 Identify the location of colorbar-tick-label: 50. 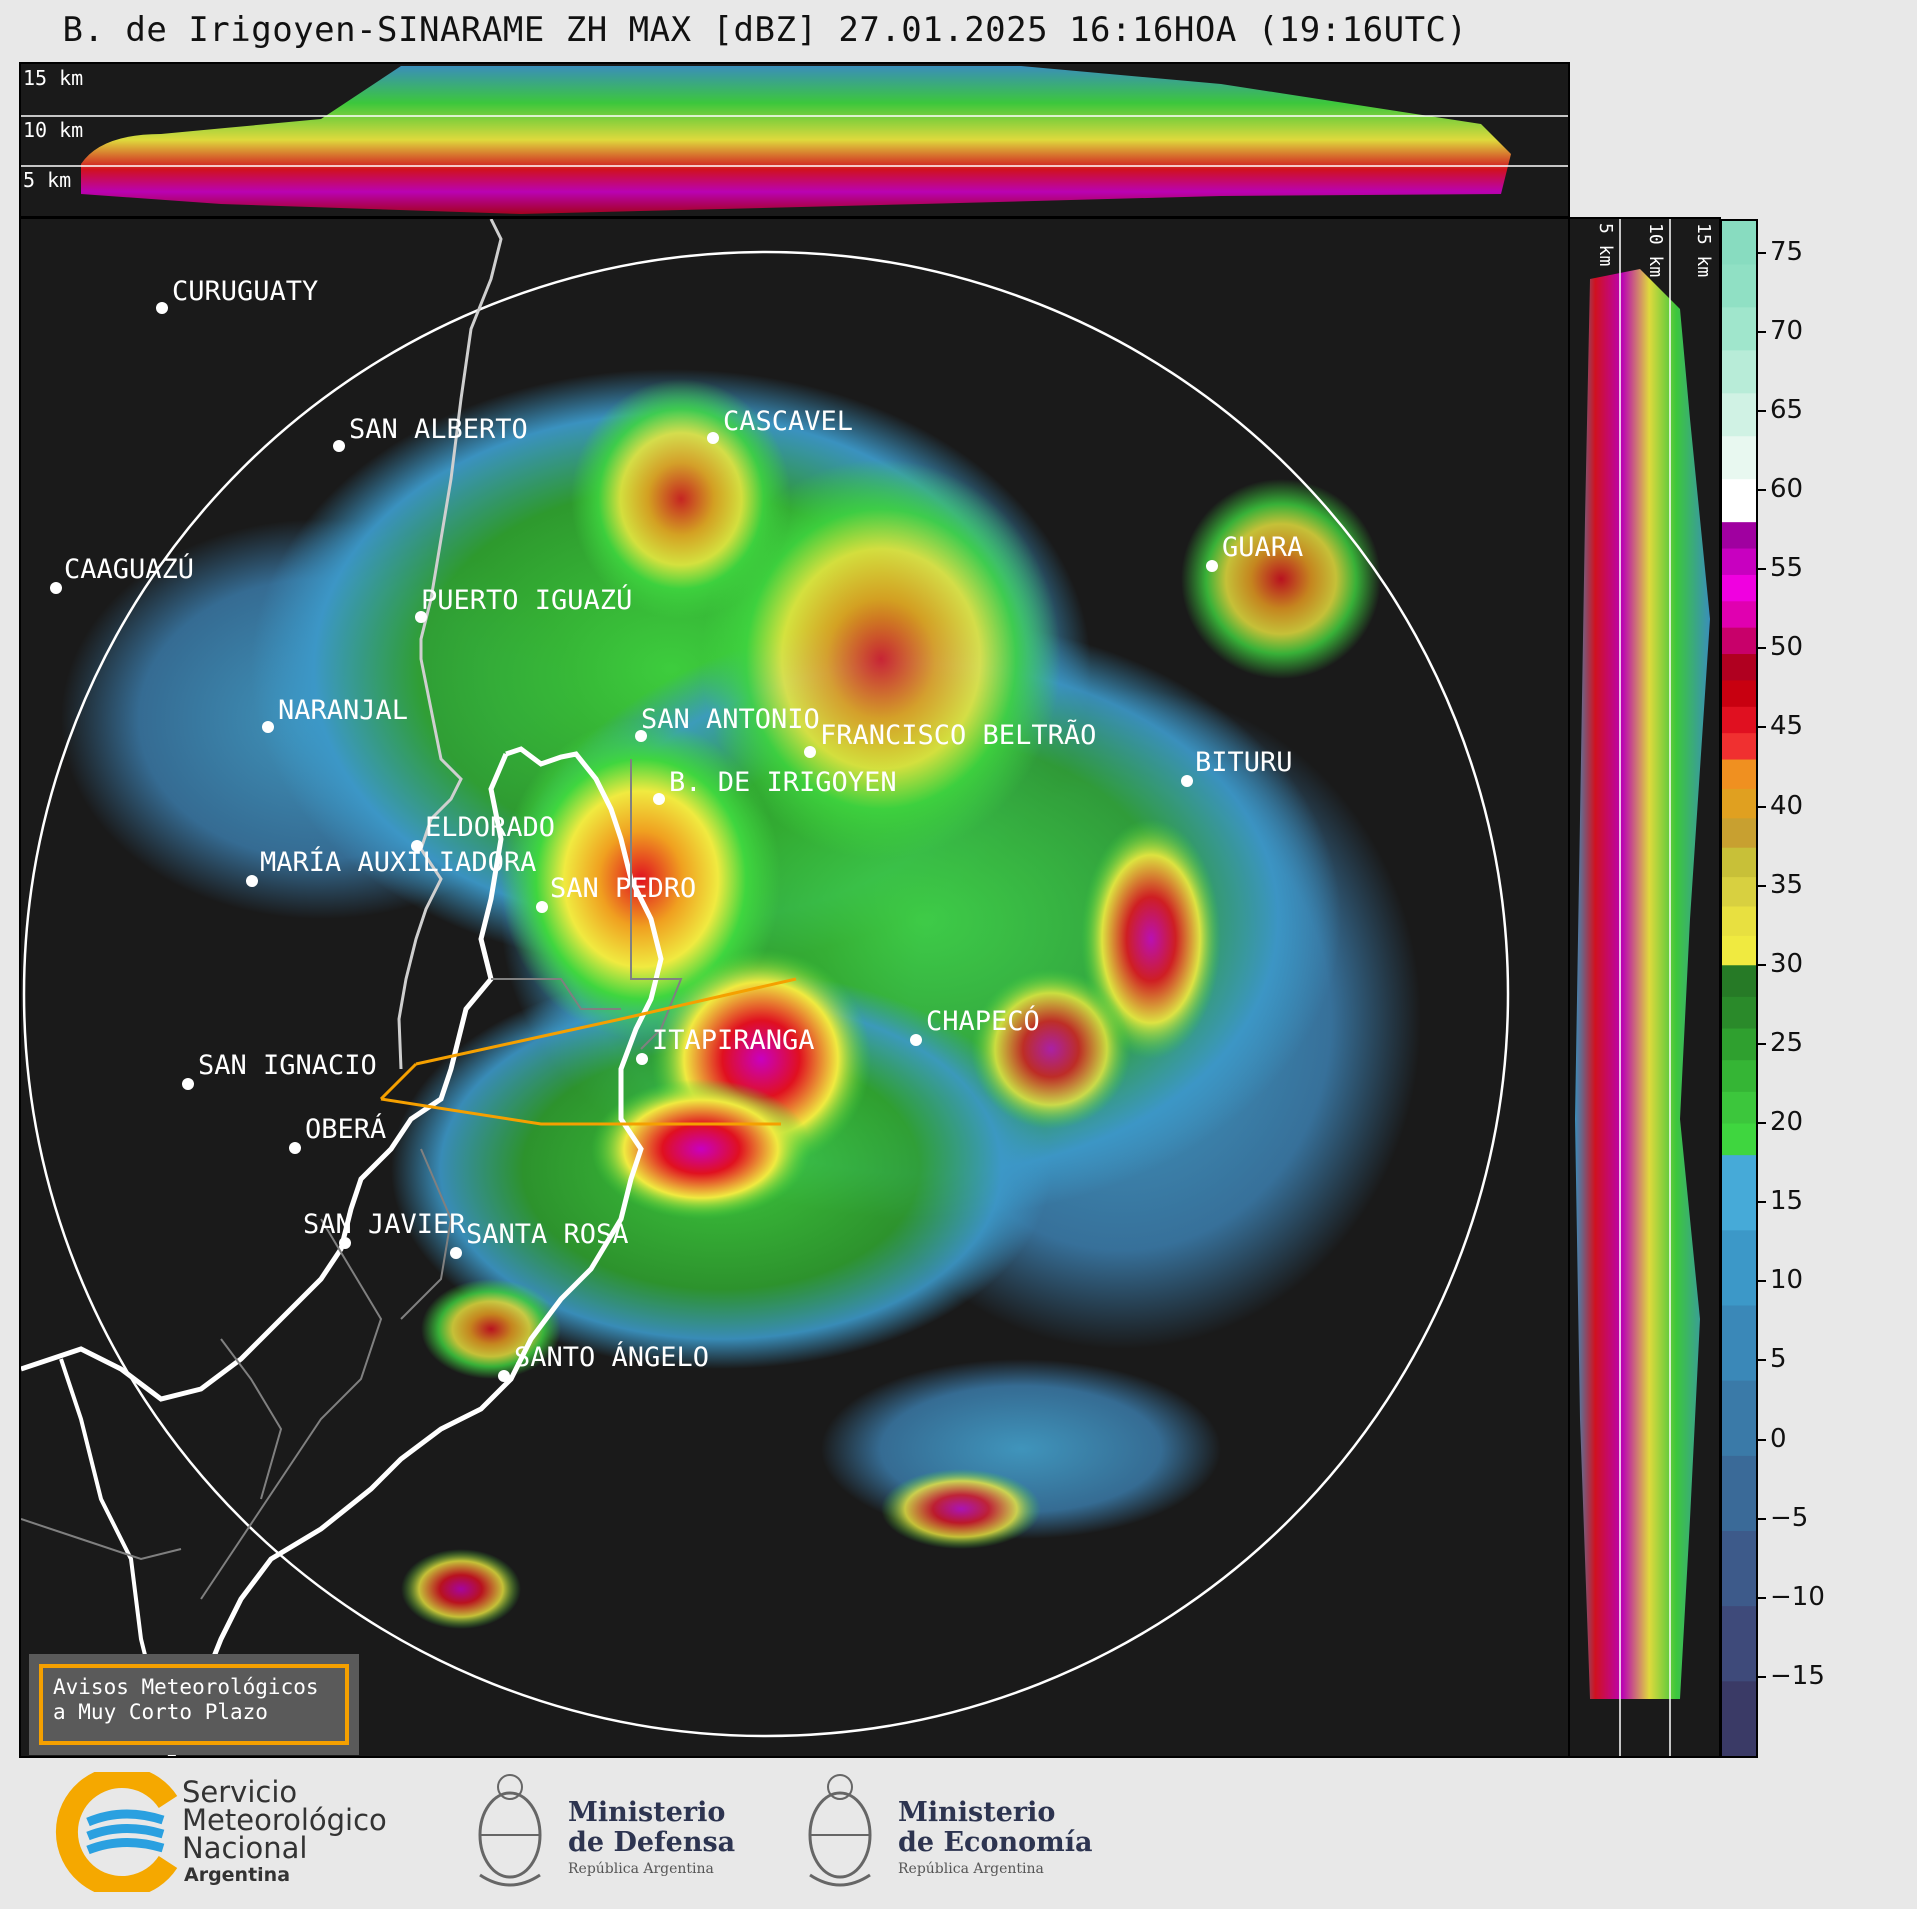
(1787, 647).